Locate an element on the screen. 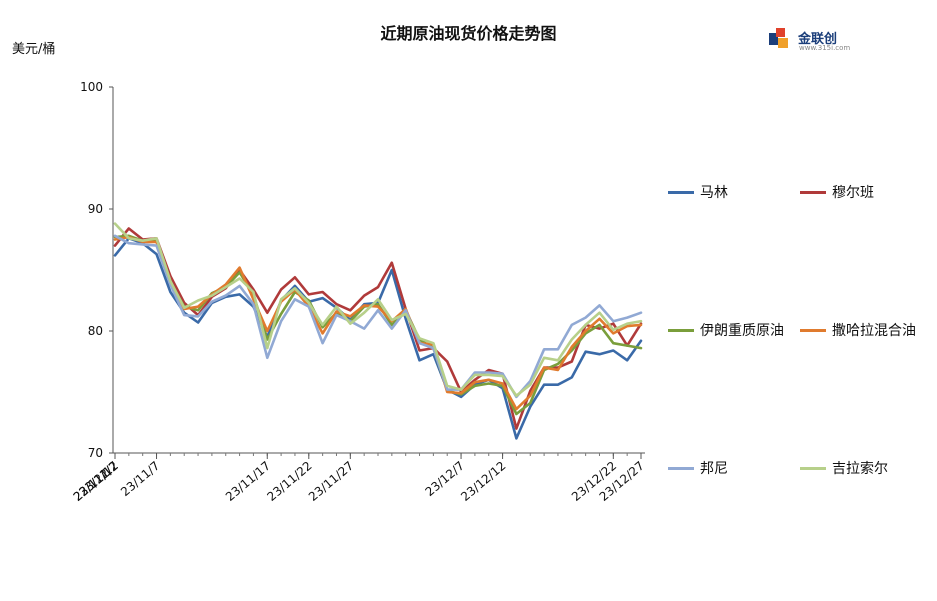 The image size is (937, 601). logo: 金联创 www.315i.com is located at coordinates (811, 39).